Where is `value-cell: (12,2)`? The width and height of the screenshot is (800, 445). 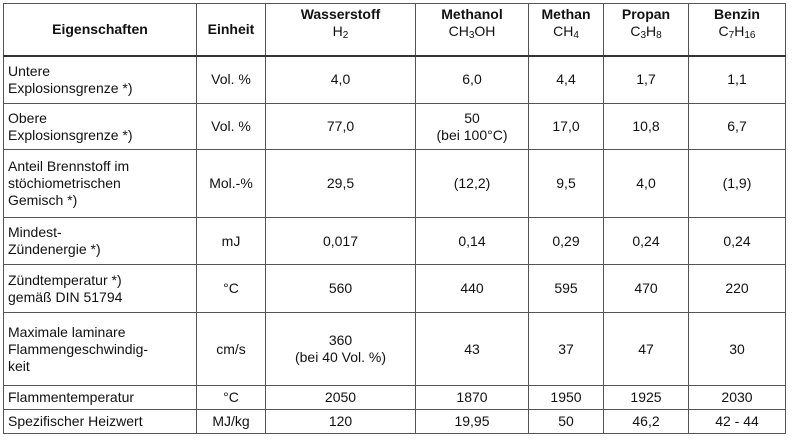 value-cell: (12,2) is located at coordinates (472, 183).